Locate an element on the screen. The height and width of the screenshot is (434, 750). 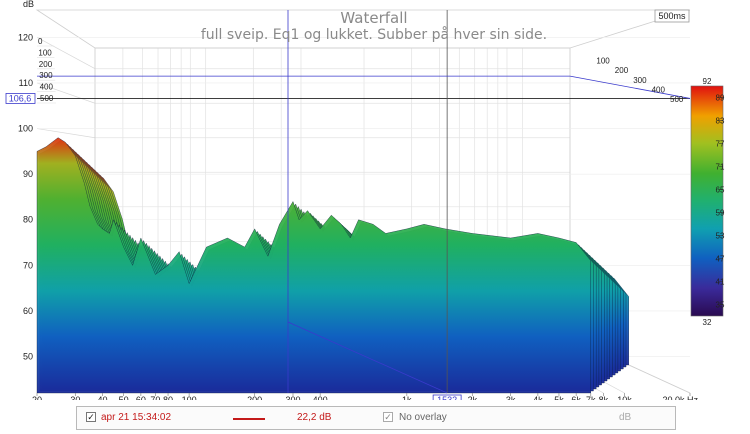
x-tick-label: 20,0k Hz is located at coordinates (680, 397).